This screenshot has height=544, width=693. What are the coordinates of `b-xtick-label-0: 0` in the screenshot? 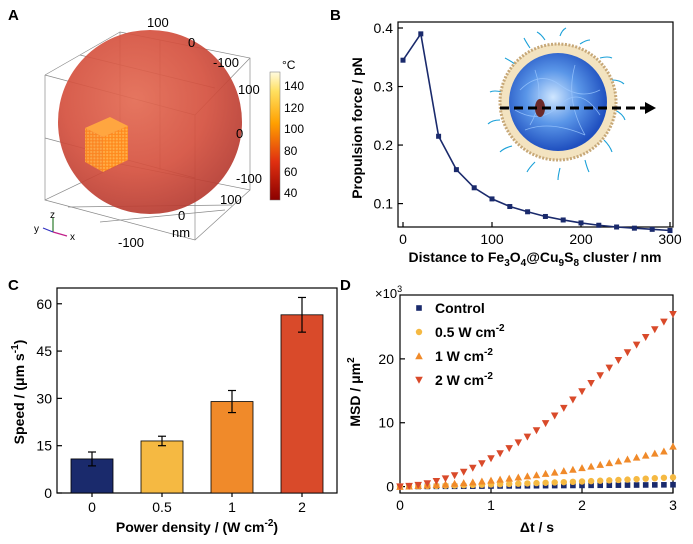 It's located at (403, 239).